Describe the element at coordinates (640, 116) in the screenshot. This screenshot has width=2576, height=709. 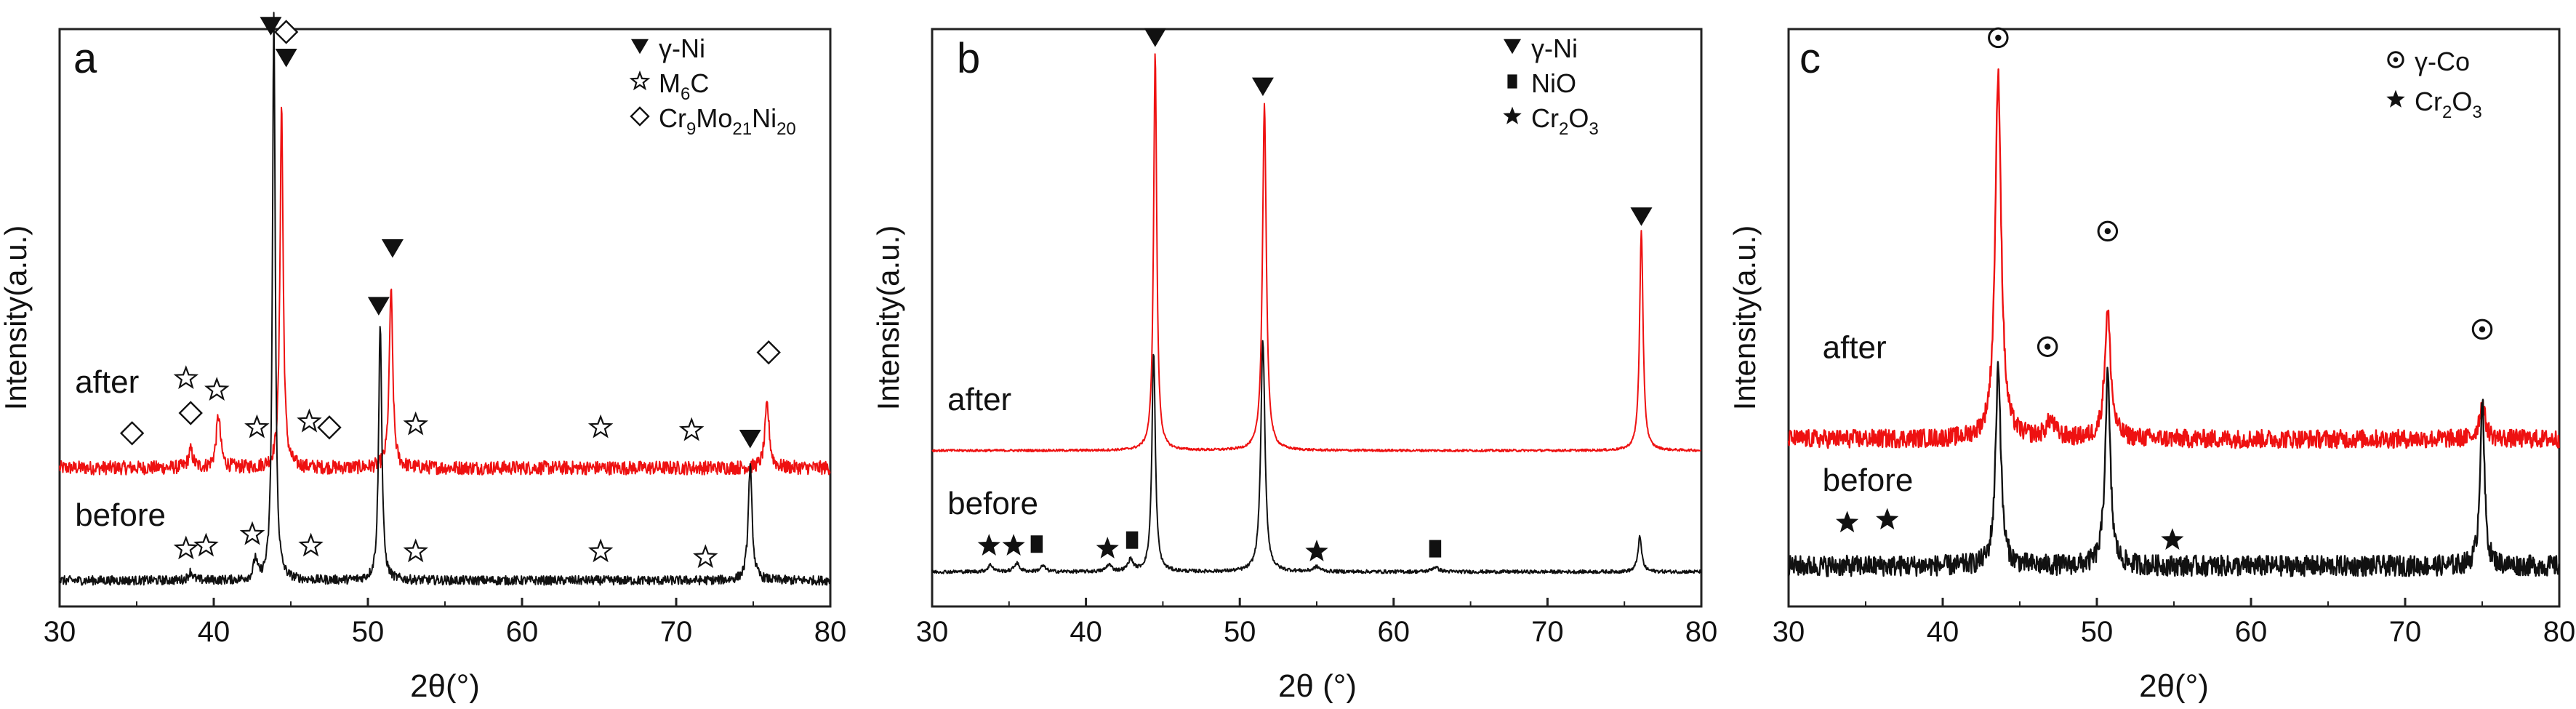
I see `panel-a-legend-diamond-open-icon` at that location.